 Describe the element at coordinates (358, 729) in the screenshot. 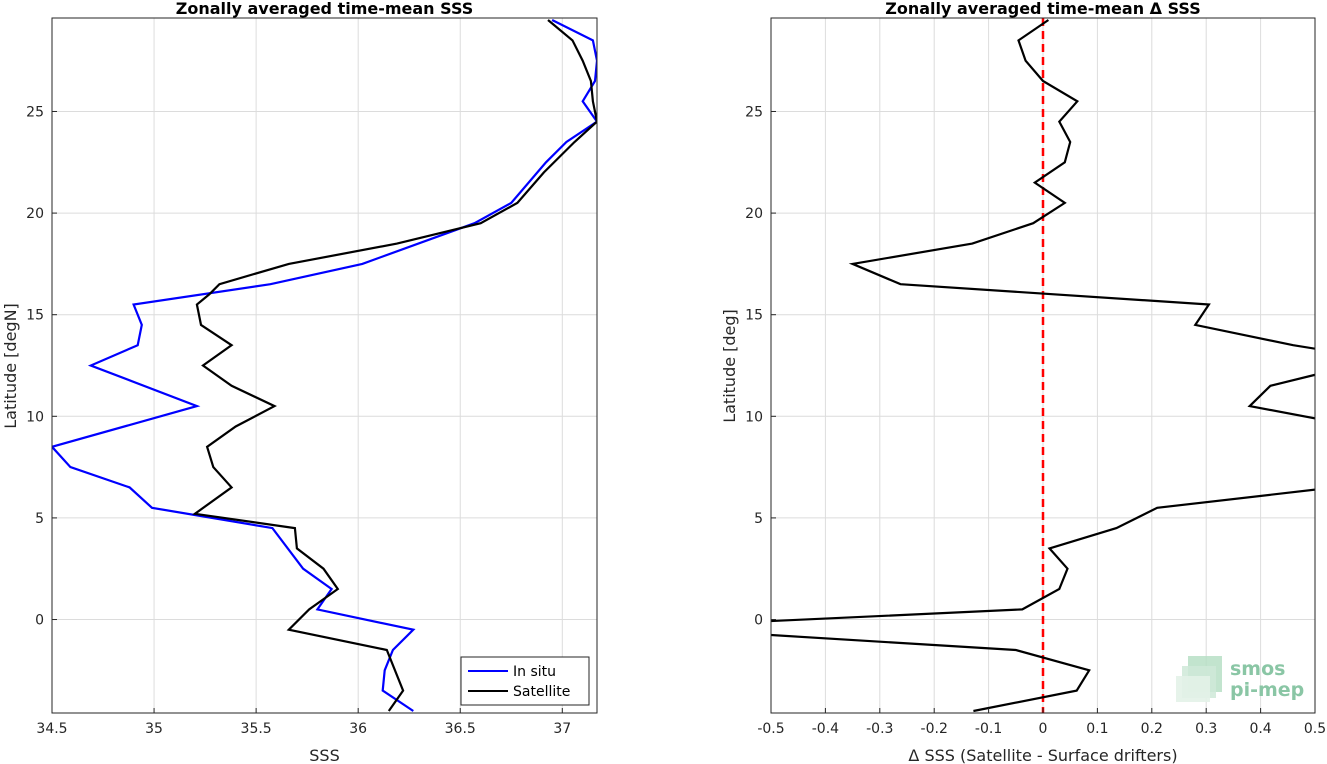

I see `x-tick-label: 36` at that location.